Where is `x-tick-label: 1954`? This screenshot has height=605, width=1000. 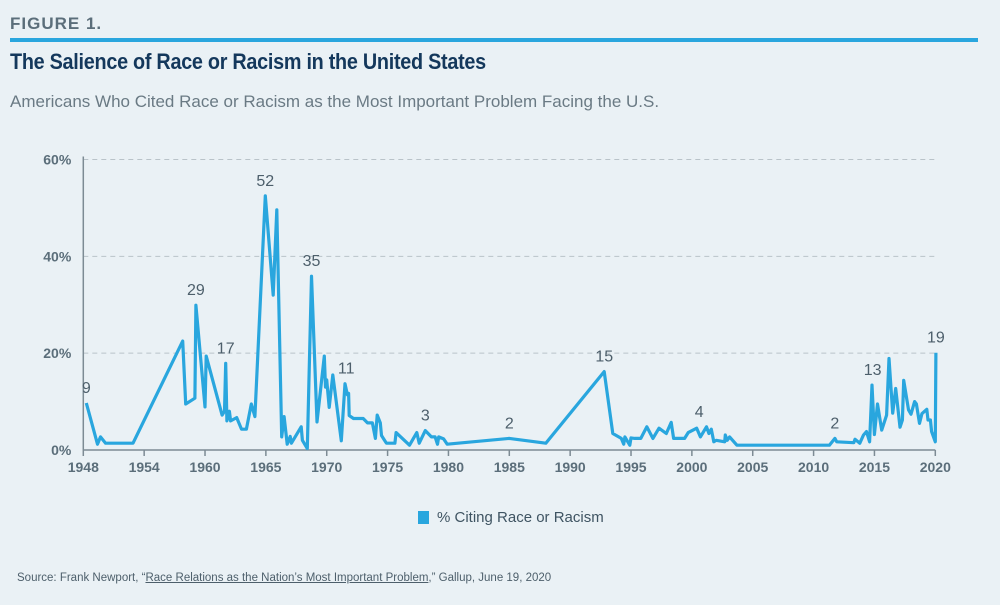
x-tick-label: 1954 is located at coordinates (144, 467).